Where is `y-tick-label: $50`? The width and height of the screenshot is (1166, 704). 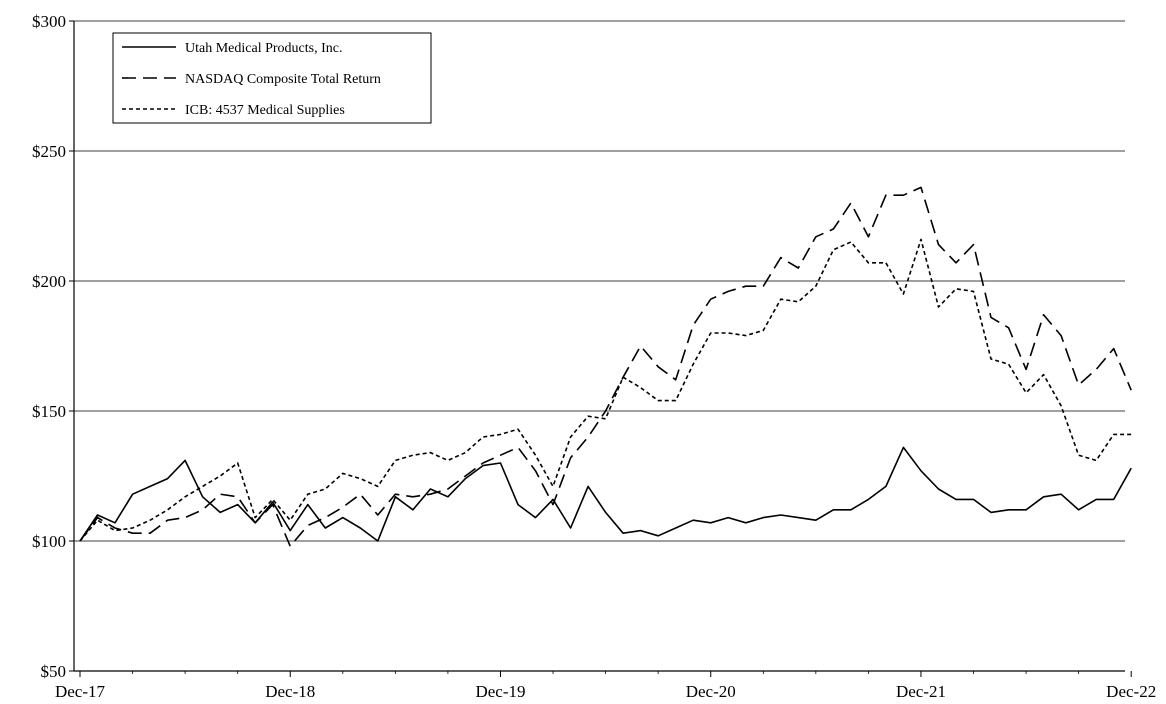
y-tick-label: $50 is located at coordinates (54, 671).